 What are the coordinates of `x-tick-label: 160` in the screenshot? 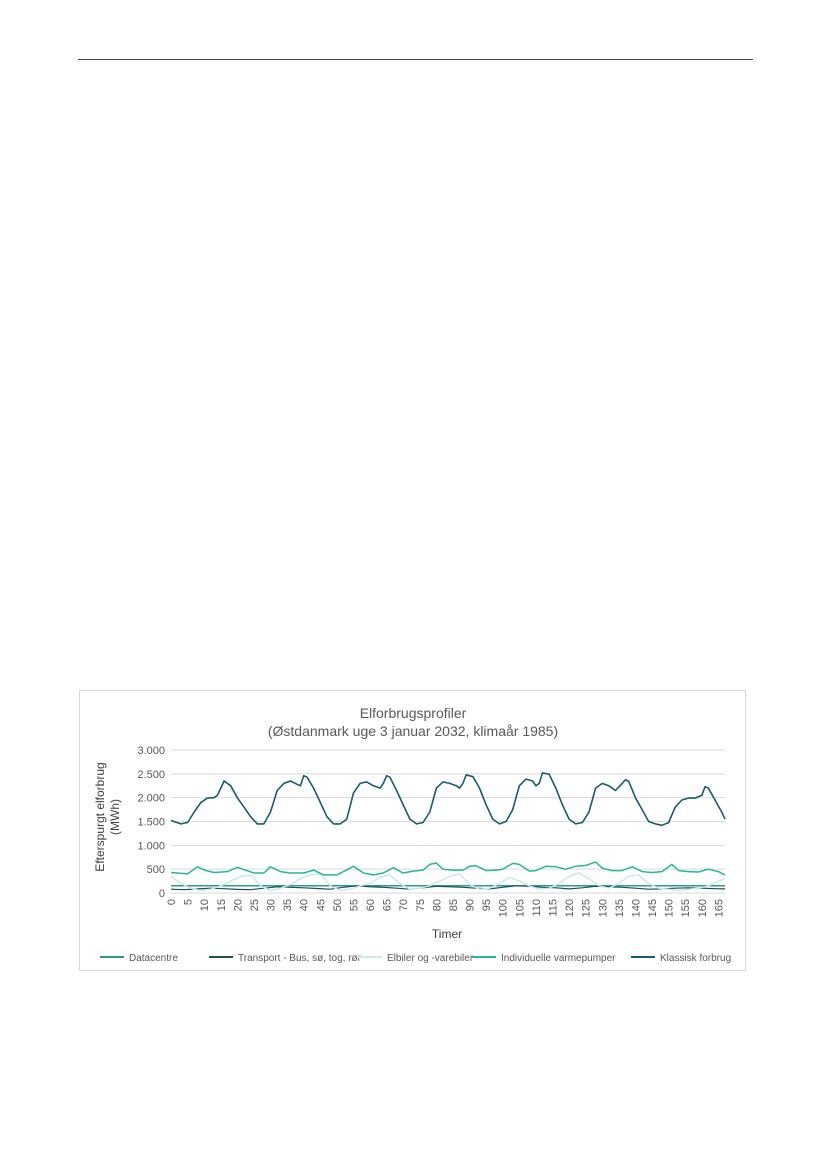 It's located at (703, 908).